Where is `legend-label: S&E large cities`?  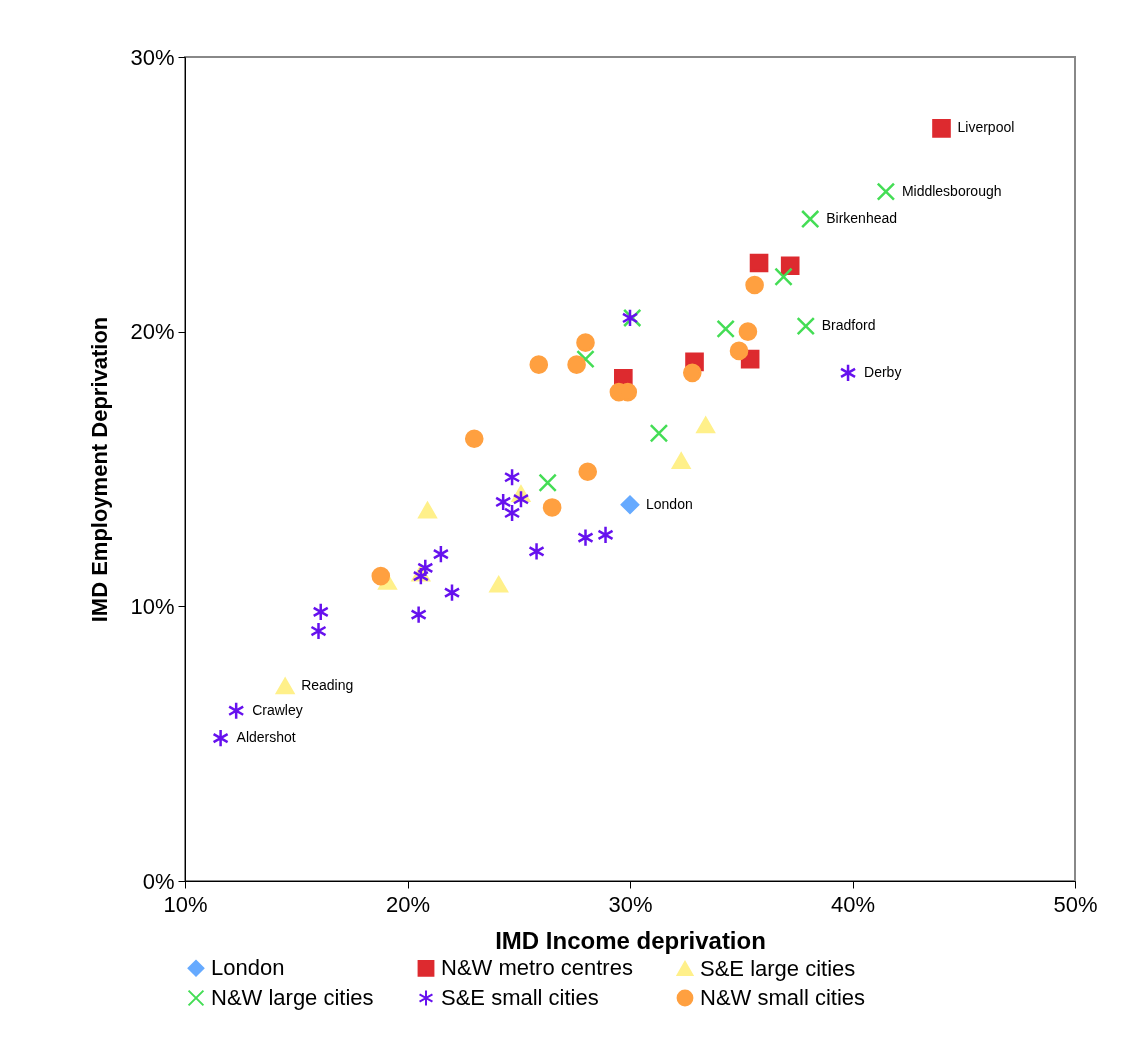 legend-label: S&E large cities is located at coordinates (778, 968).